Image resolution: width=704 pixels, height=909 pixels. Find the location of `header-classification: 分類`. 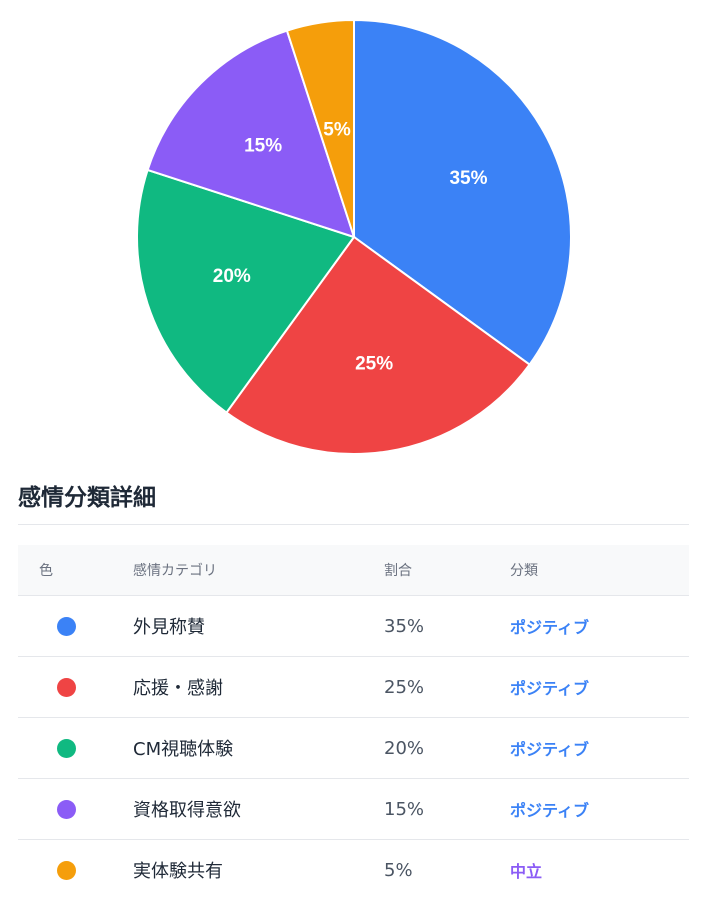

header-classification: 分類 is located at coordinates (599, 570).